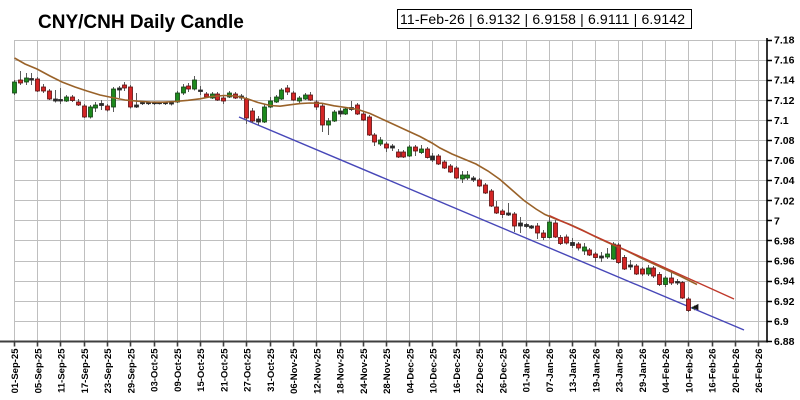  Describe the element at coordinates (178, 370) in the screenshot. I see `svg-text: 09-Oct-25` at that location.